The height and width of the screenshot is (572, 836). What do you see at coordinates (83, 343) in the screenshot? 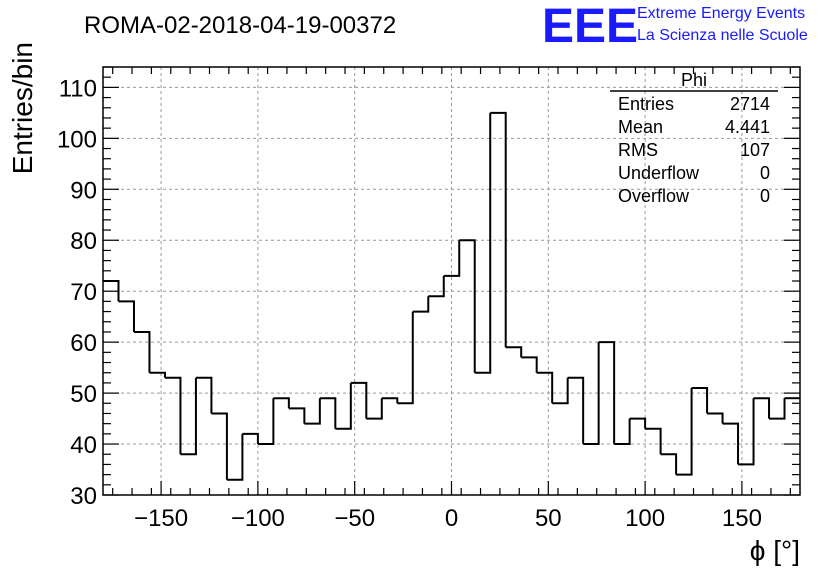
I see `y-tick-label: 60` at bounding box center [83, 343].